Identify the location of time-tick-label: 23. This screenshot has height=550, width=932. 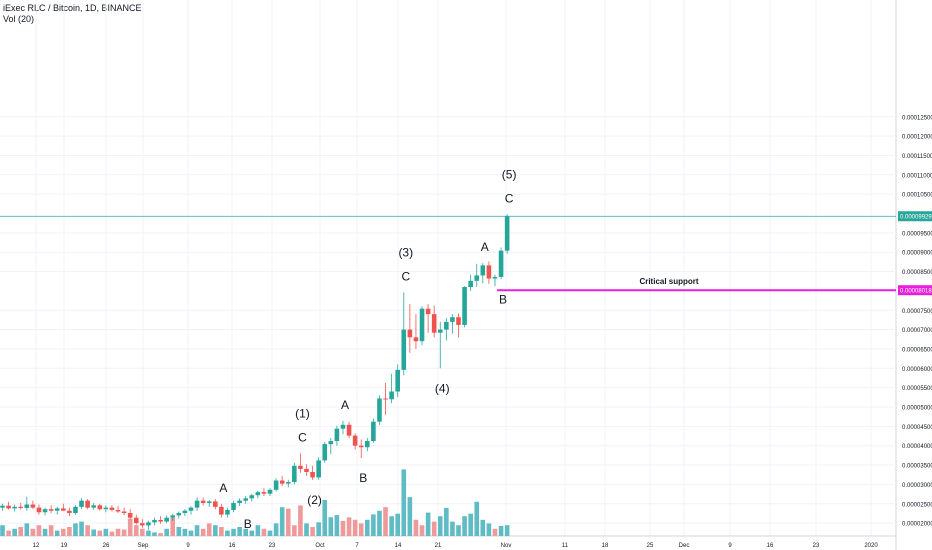
(272, 546).